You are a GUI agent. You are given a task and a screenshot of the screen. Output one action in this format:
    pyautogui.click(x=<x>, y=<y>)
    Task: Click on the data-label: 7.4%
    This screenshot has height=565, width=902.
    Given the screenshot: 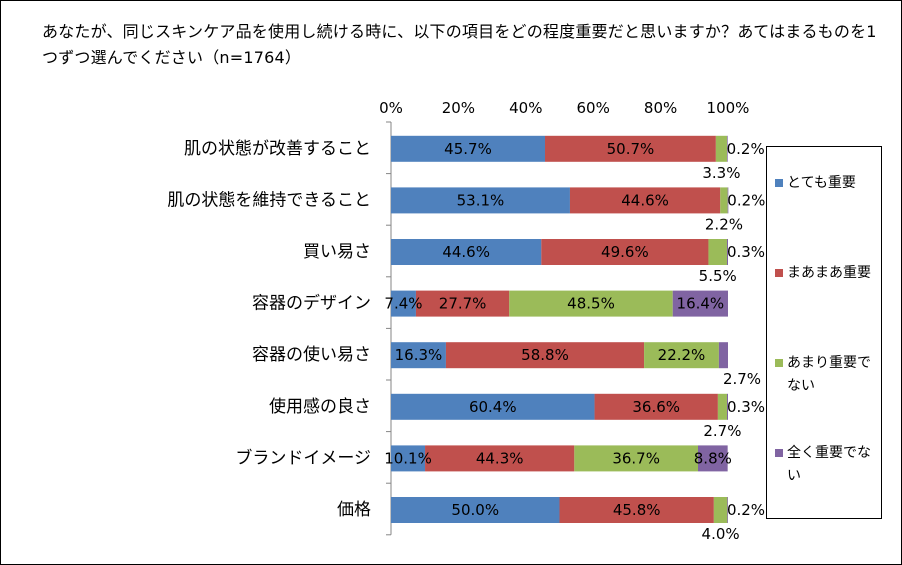 What is the action you would take?
    pyautogui.click(x=403, y=304)
    